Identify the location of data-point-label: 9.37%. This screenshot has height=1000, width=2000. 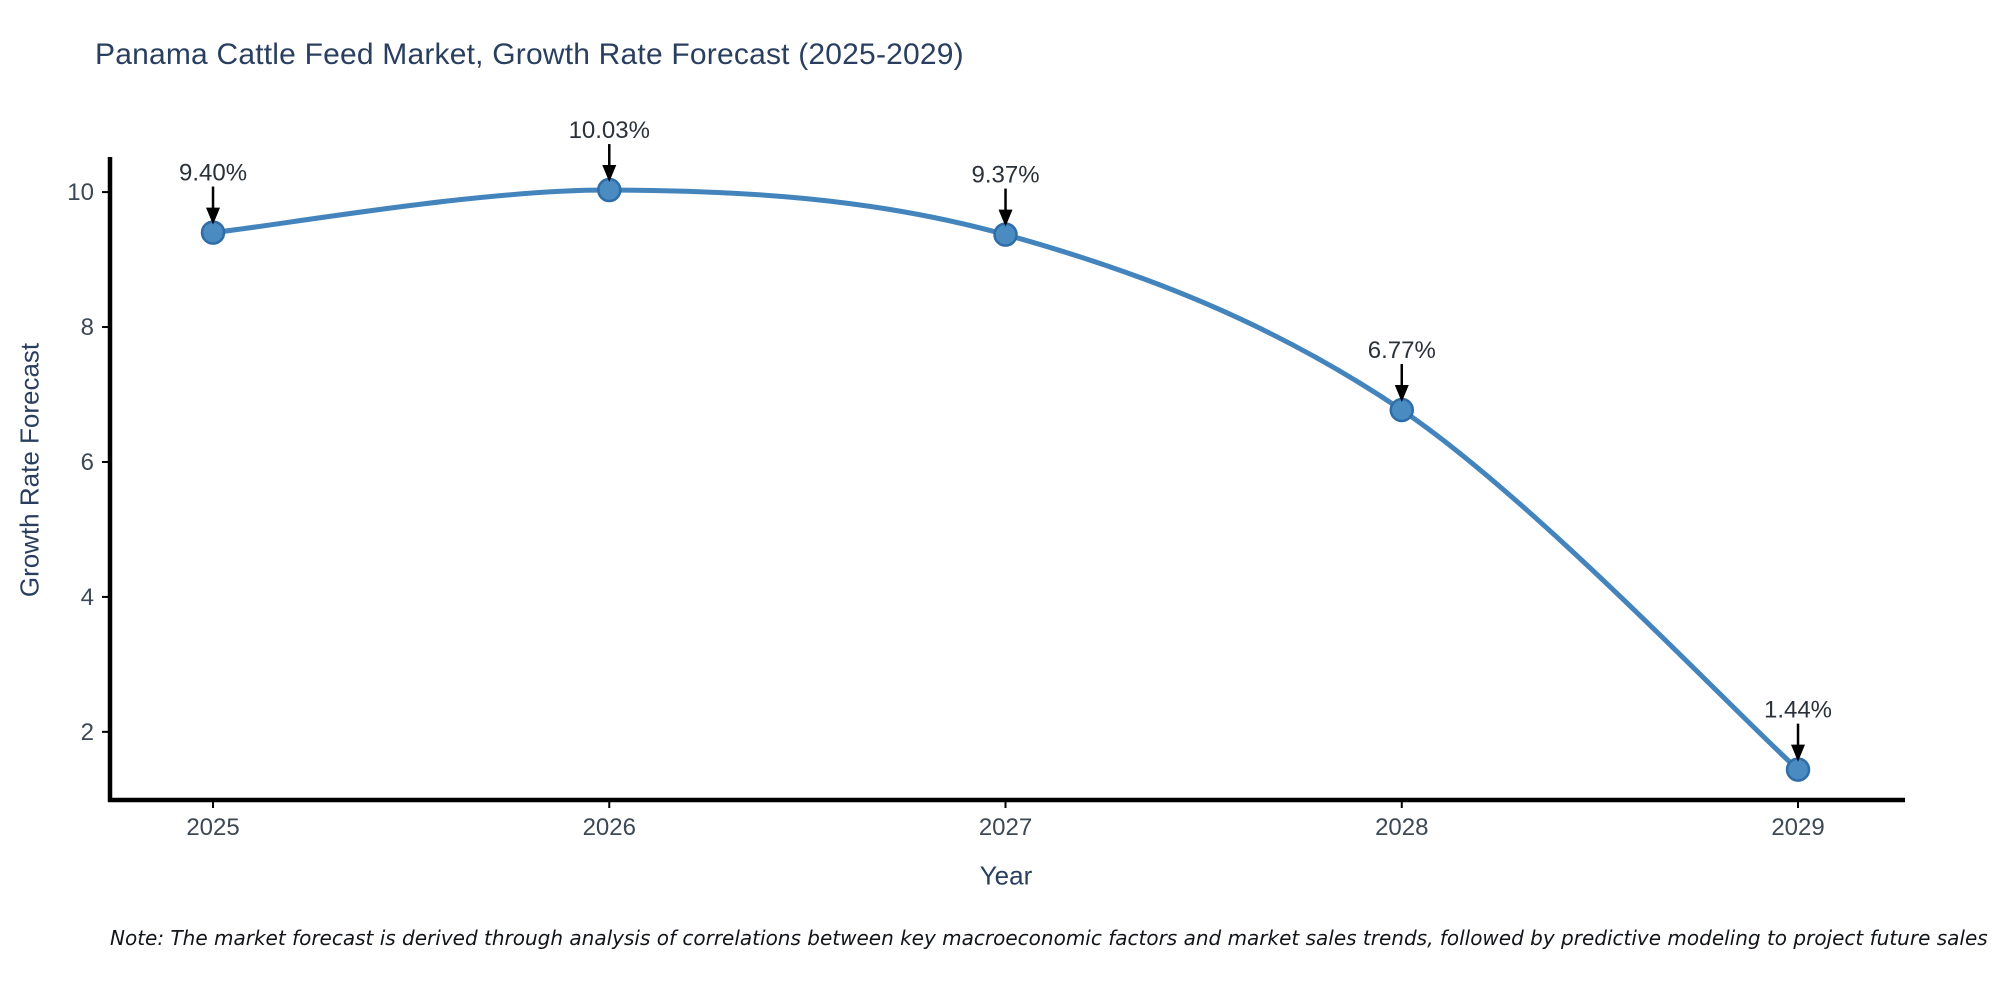
(1005, 175).